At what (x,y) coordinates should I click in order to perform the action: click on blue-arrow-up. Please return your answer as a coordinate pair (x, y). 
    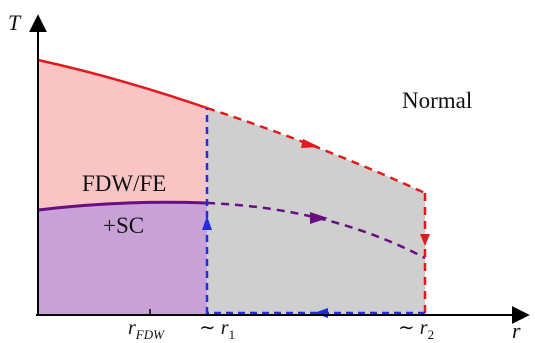
    Looking at the image, I should click on (207, 223).